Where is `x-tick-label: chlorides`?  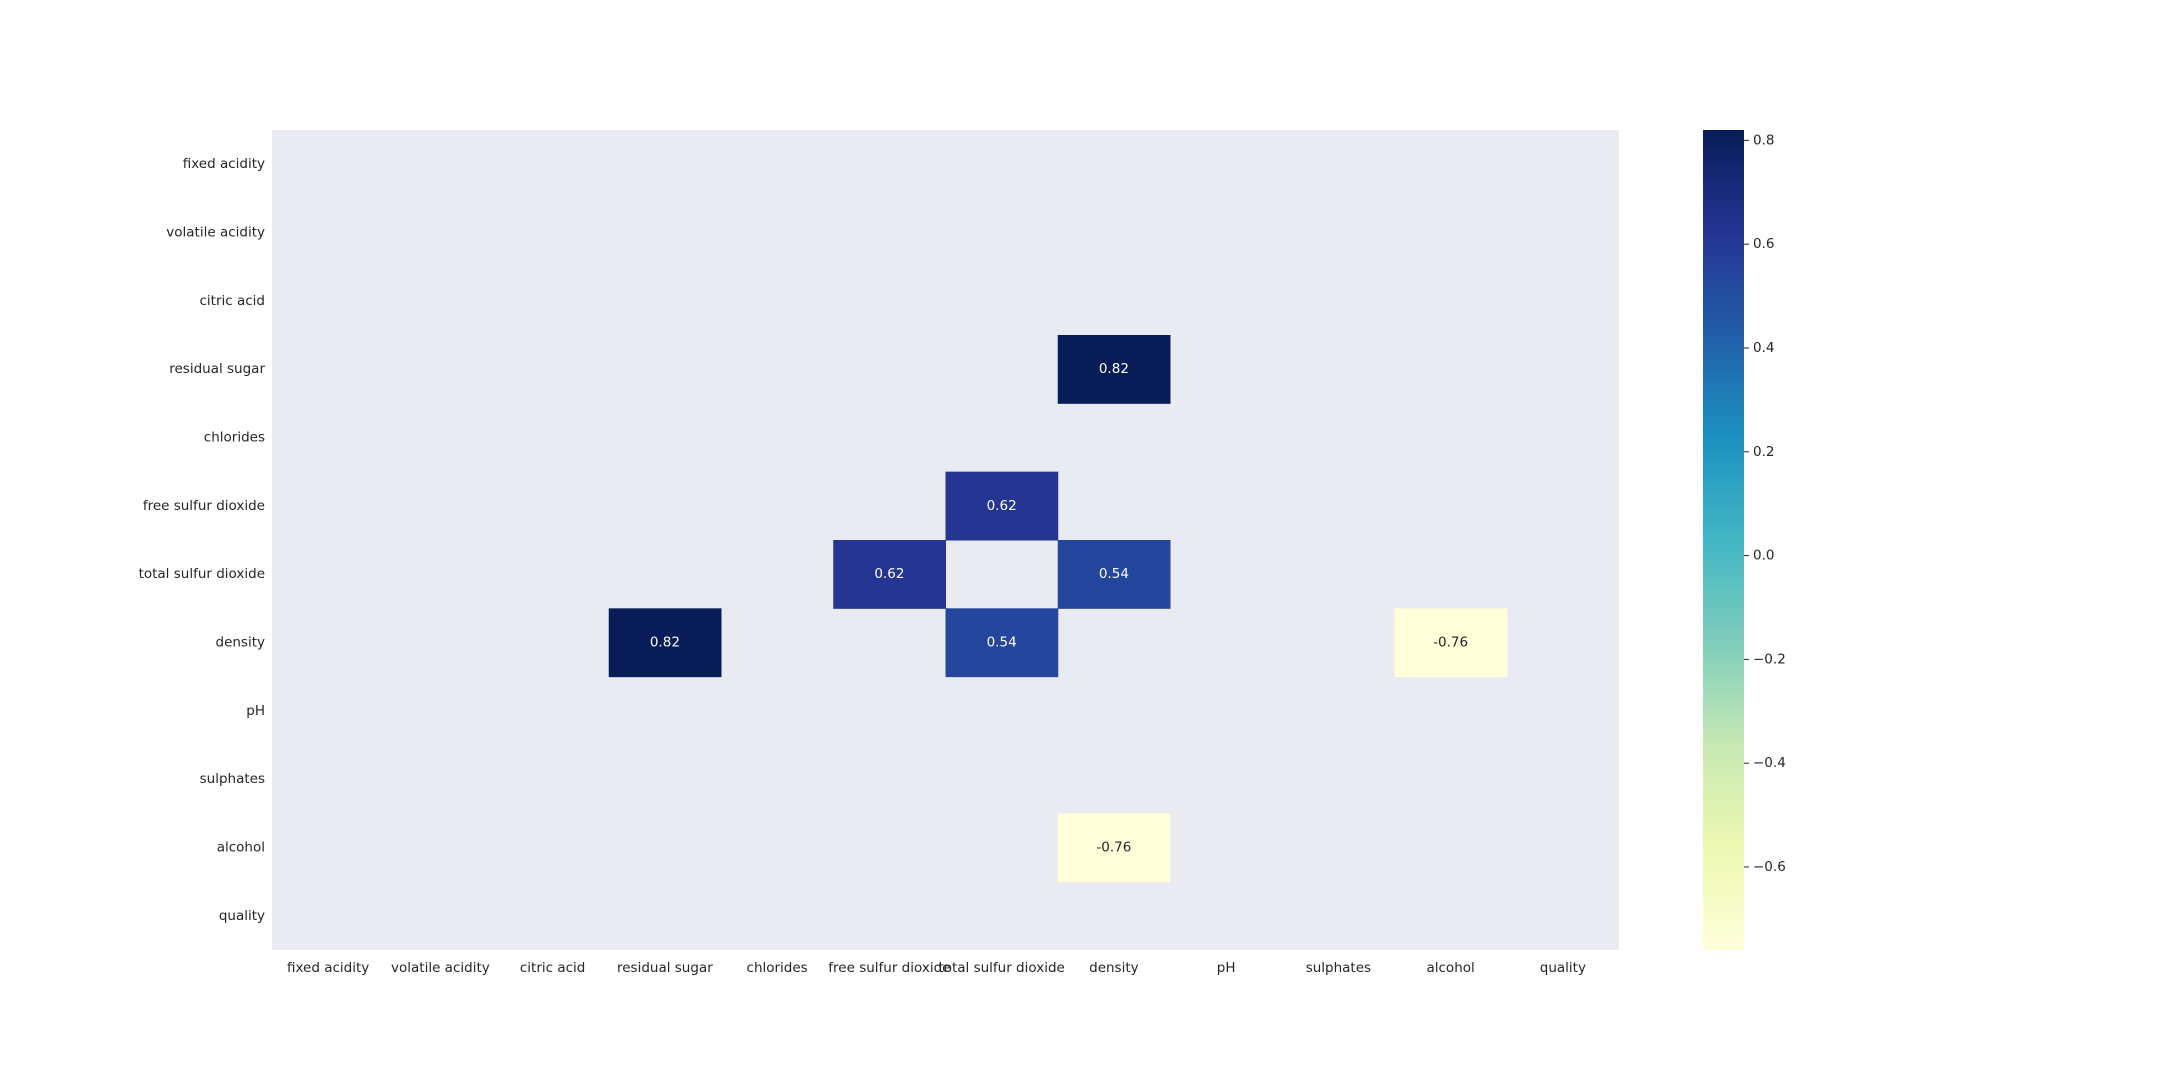 x-tick-label: chlorides is located at coordinates (777, 968).